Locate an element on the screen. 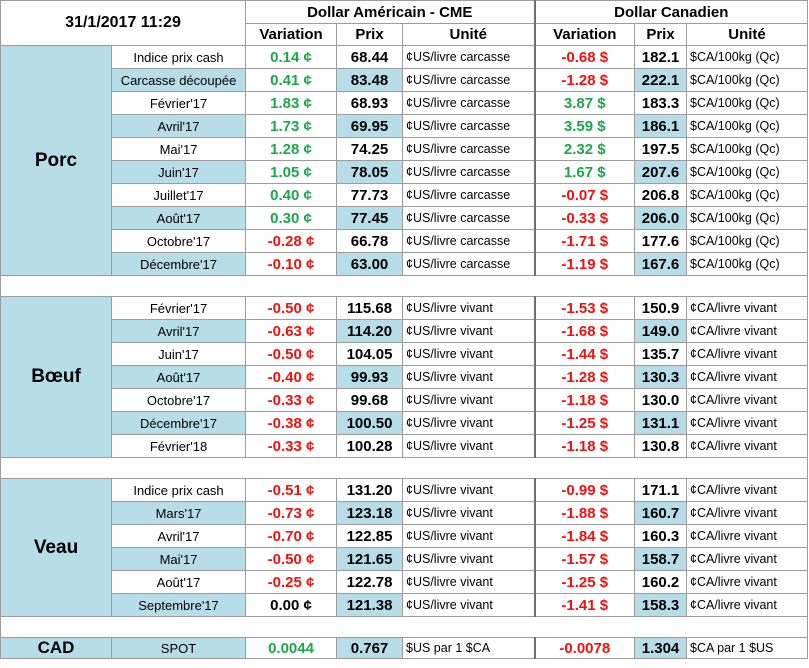 This screenshot has width=809, height=668. cad-variation: -1.68 $ is located at coordinates (584, 331).